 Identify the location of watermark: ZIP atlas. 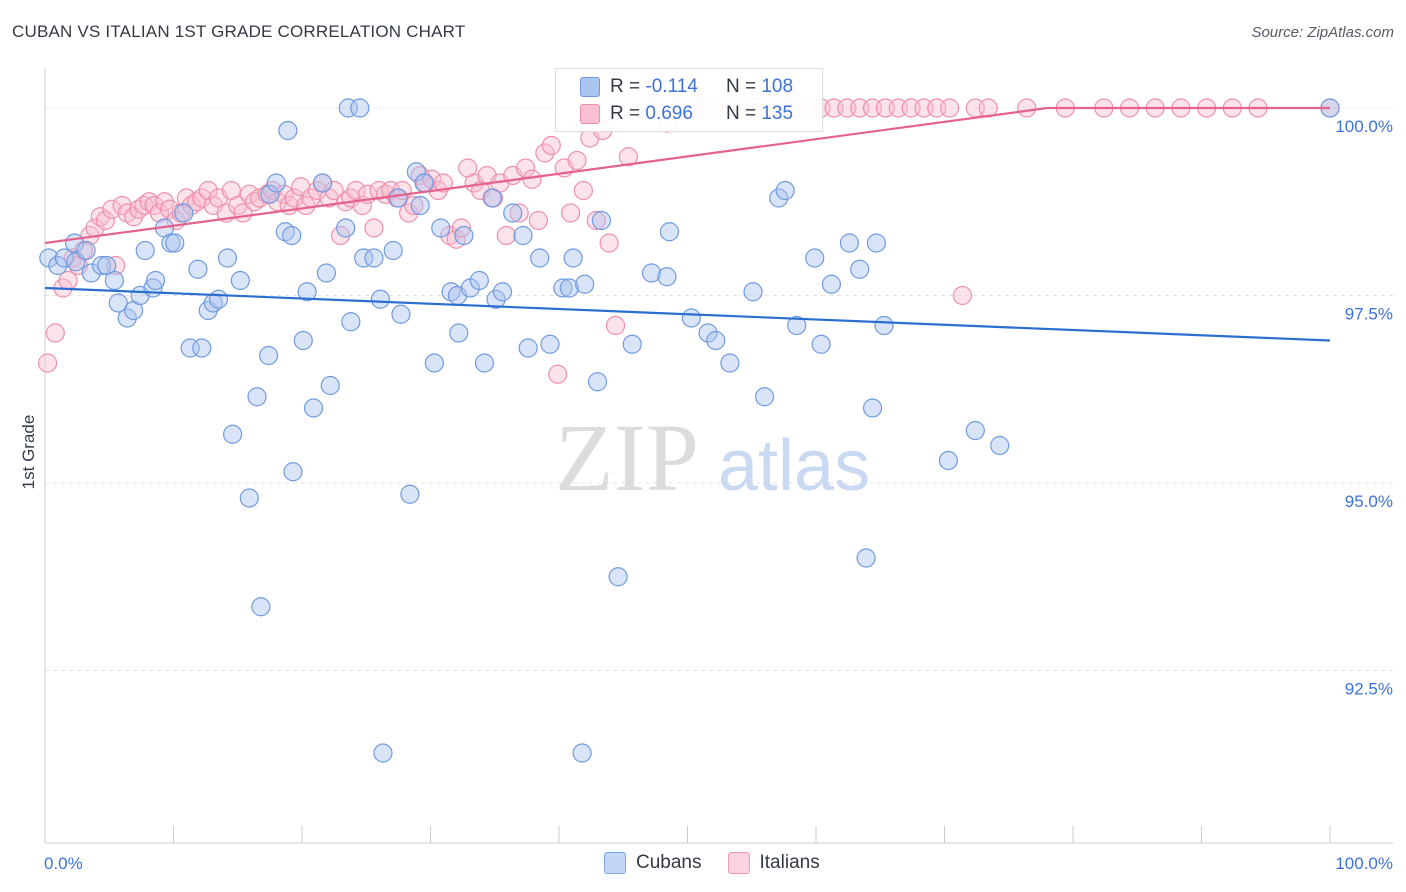
(712, 457).